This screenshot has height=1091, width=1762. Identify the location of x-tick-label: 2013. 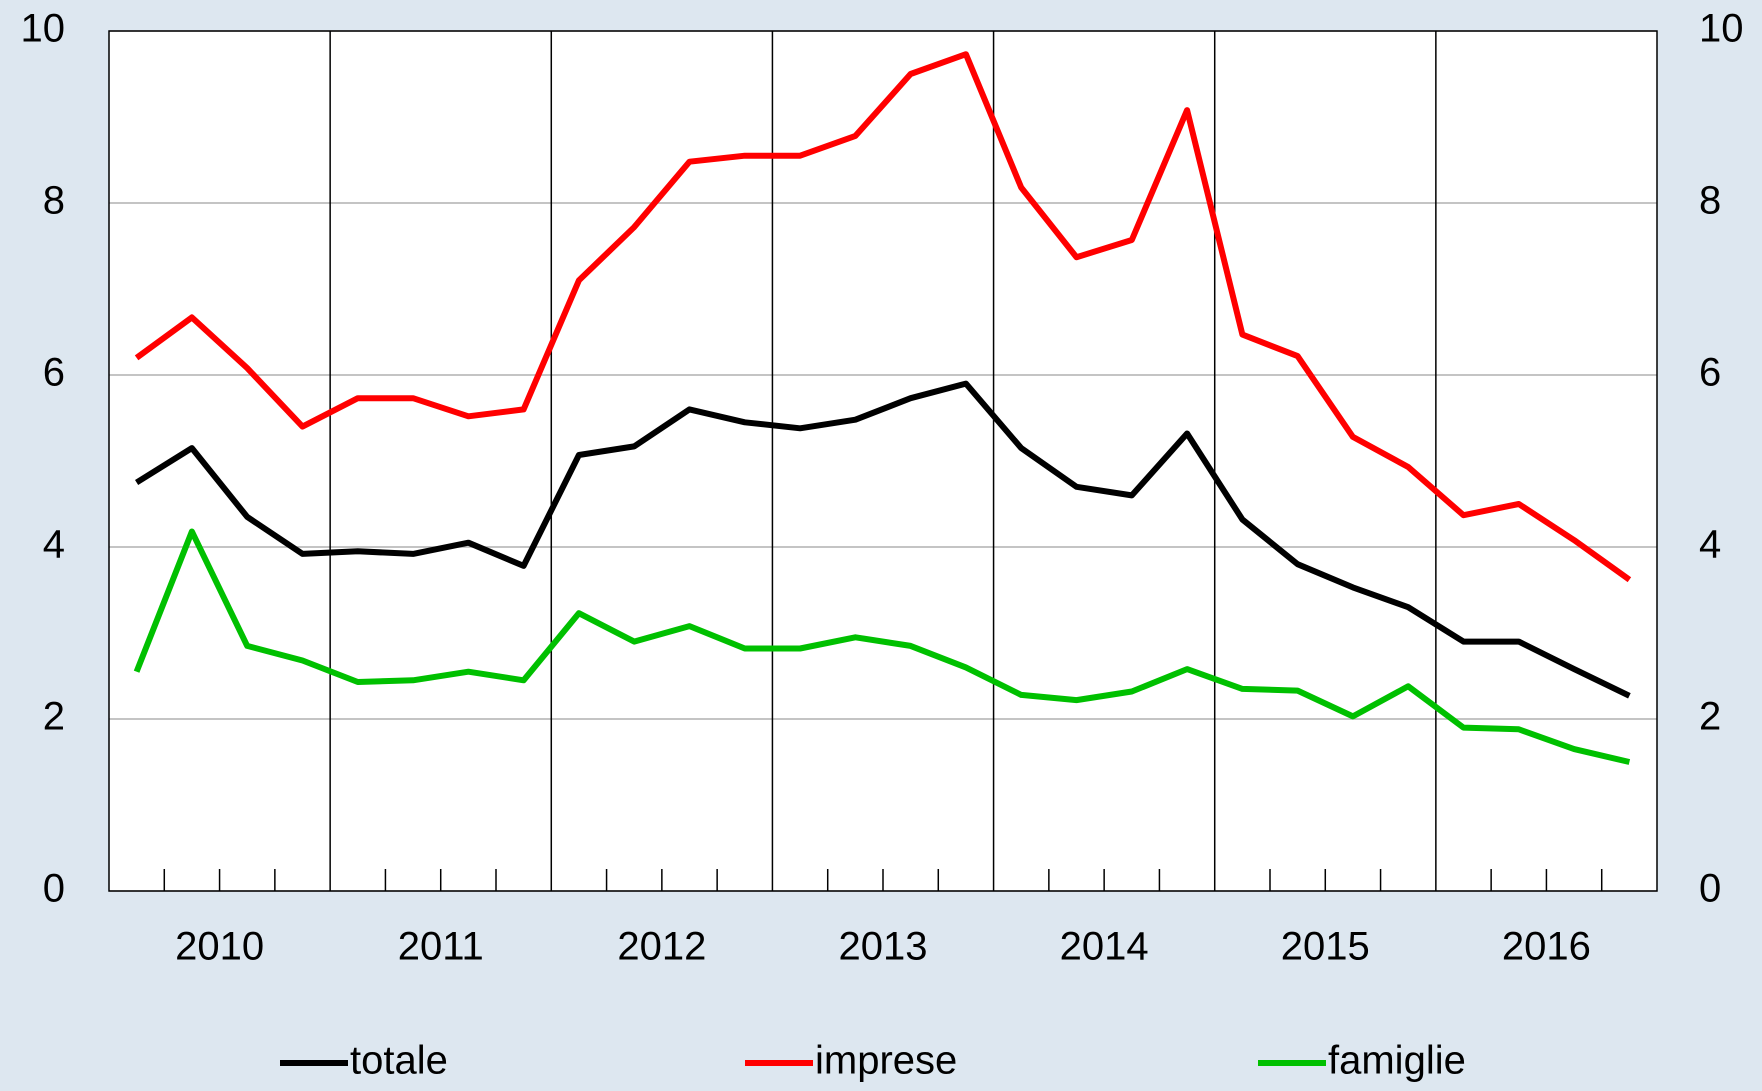
(883, 947).